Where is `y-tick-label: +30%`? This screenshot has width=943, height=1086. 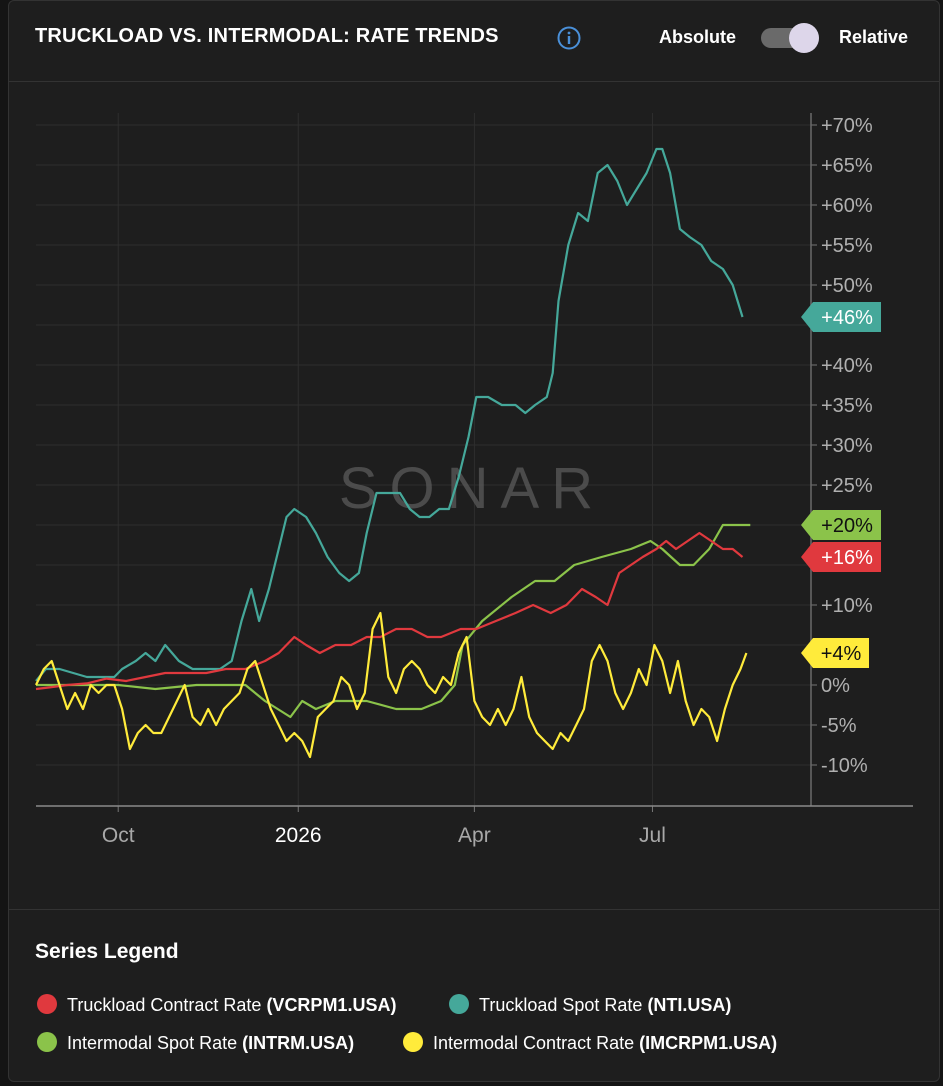 y-tick-label: +30% is located at coordinates (847, 446).